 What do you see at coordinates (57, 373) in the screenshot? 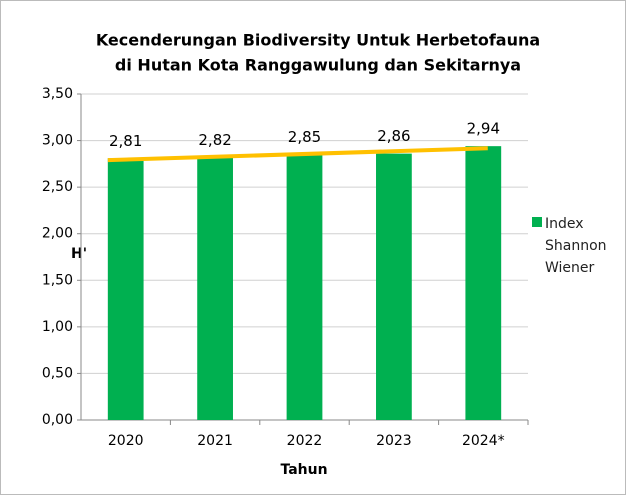
I see `y-tick-label: 0,50` at bounding box center [57, 373].